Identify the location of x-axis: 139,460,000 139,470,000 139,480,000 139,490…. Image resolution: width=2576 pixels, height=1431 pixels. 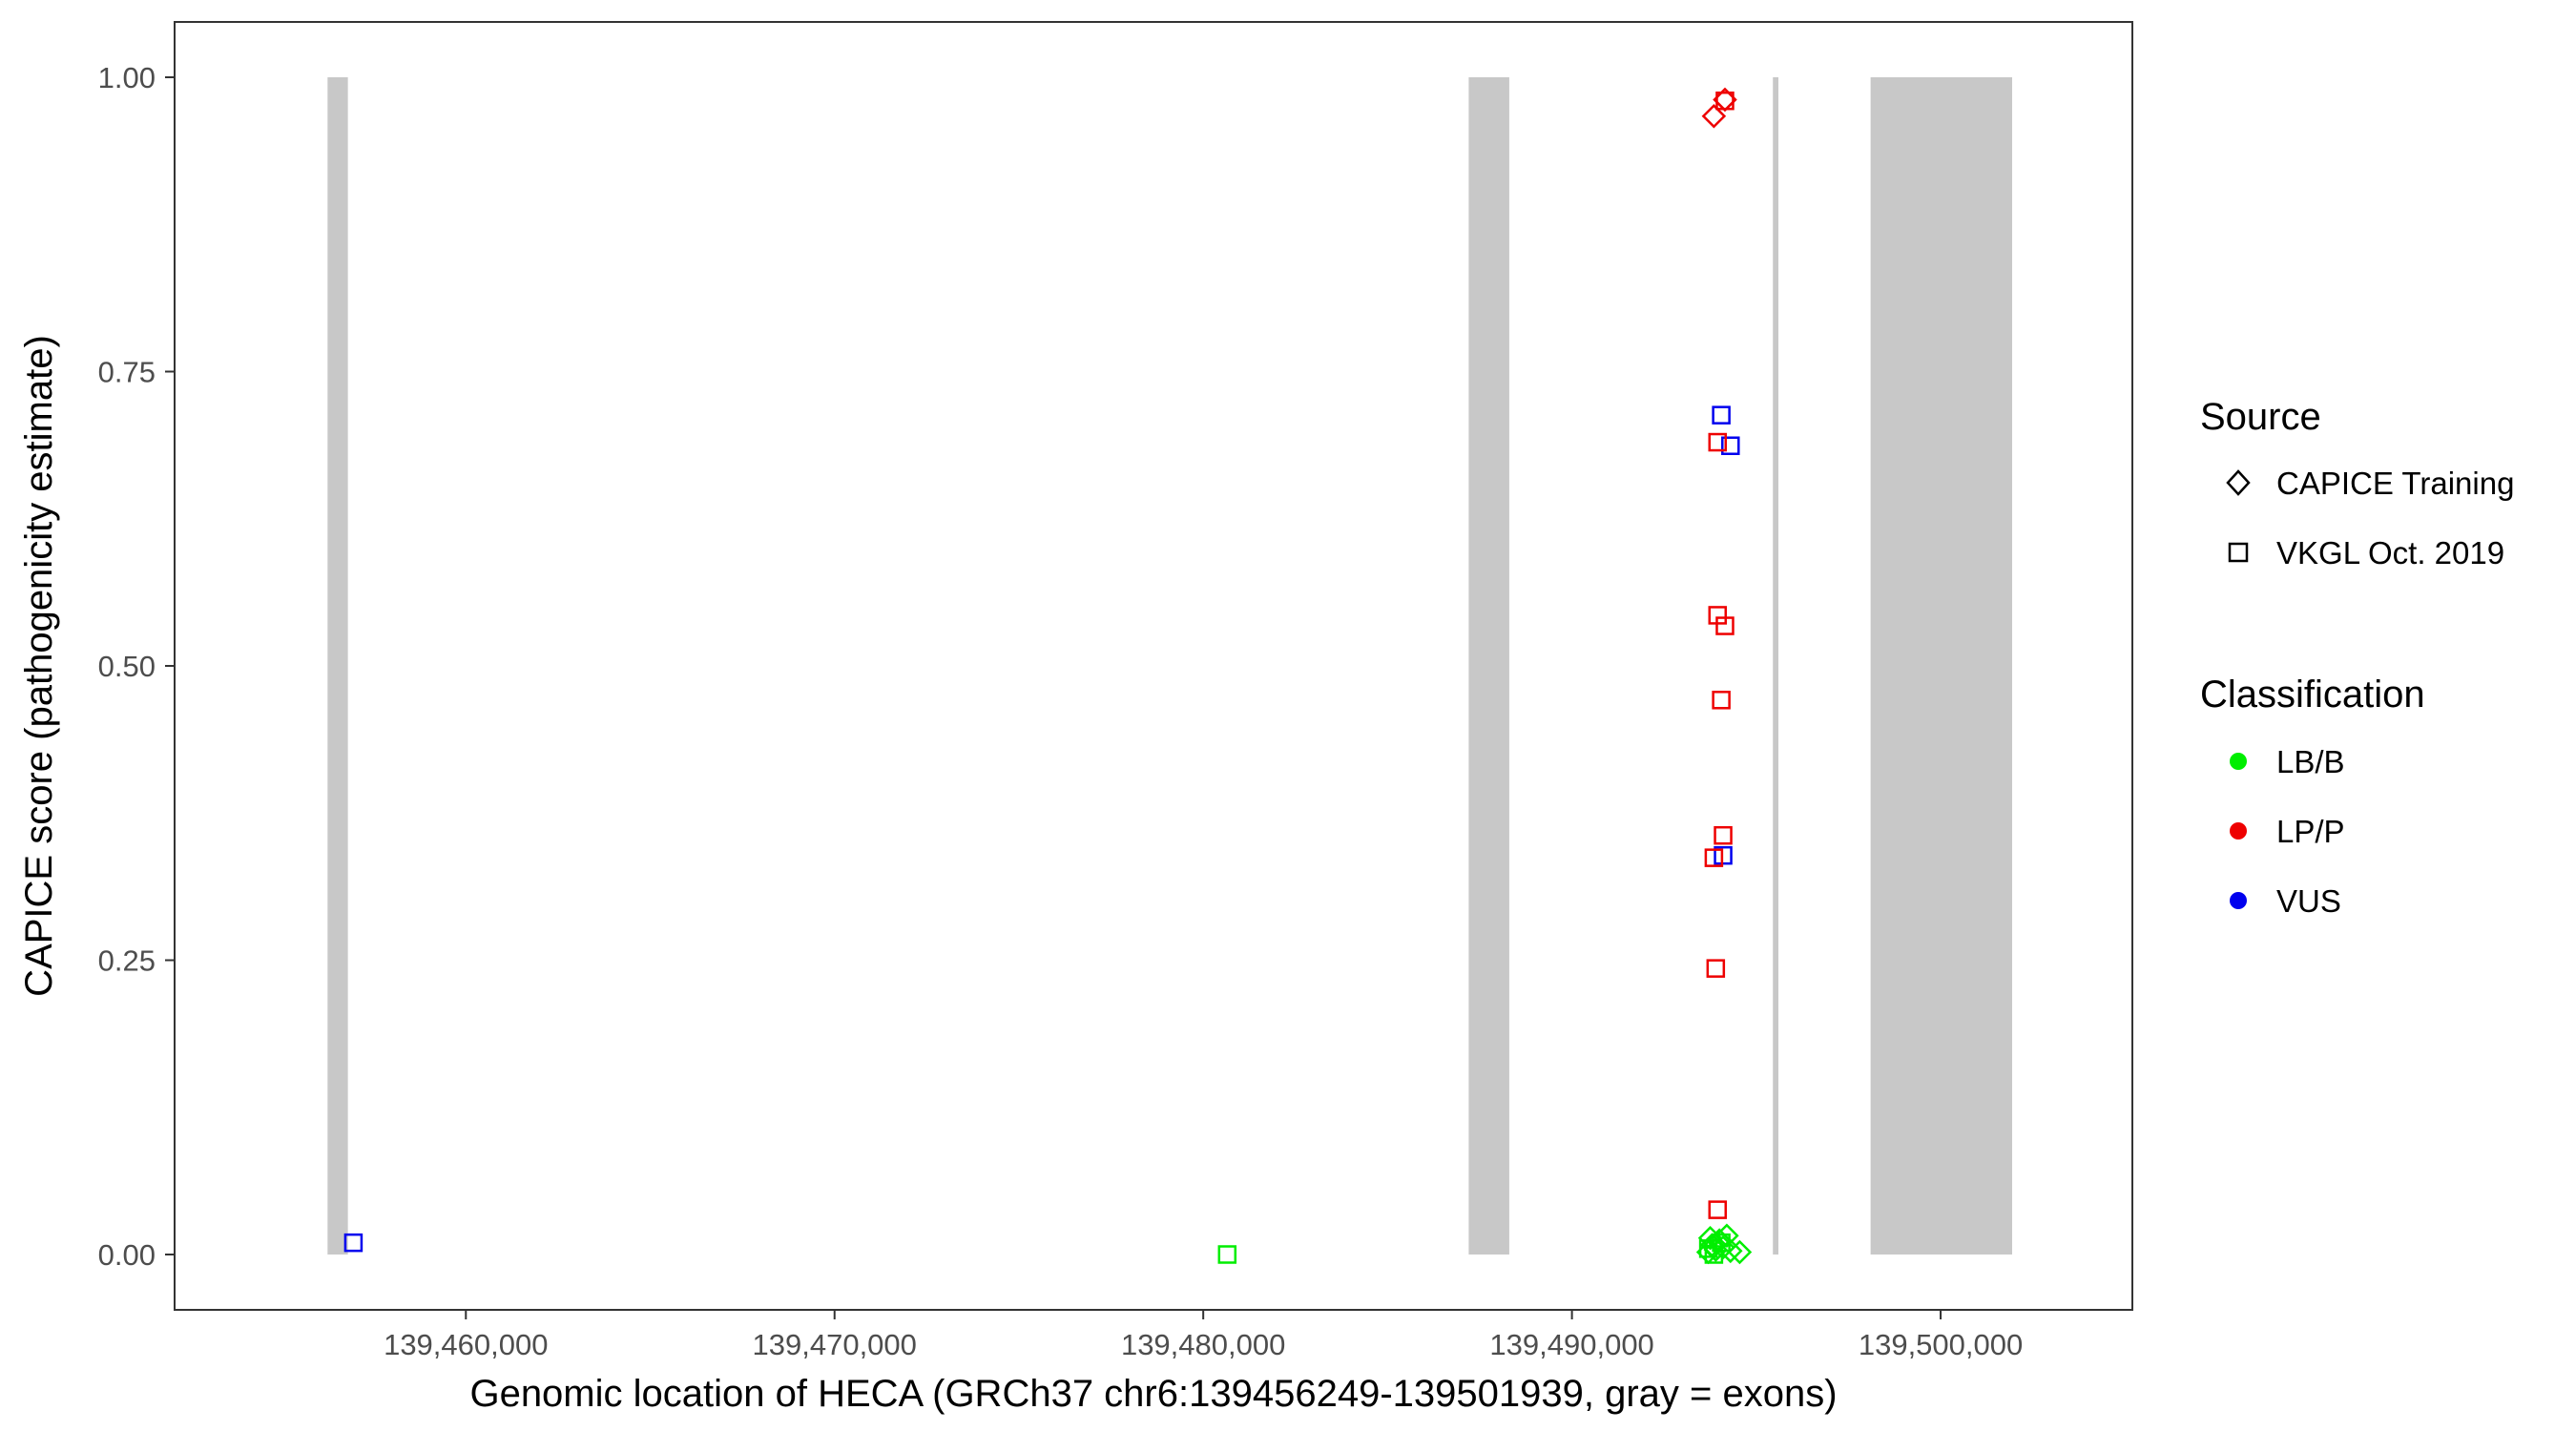
(1203, 1335).